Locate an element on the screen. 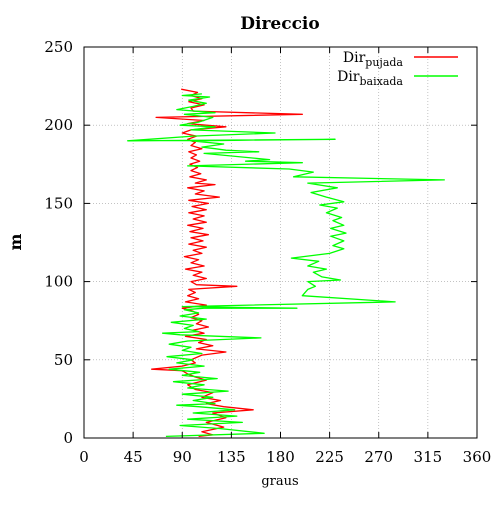  x-tick-label: 45 is located at coordinates (133, 457).